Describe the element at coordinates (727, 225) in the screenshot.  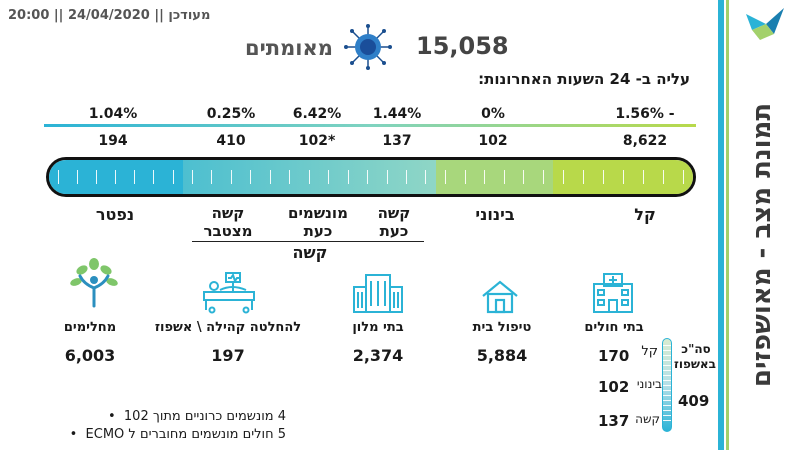
I see `accent-line-green` at that location.